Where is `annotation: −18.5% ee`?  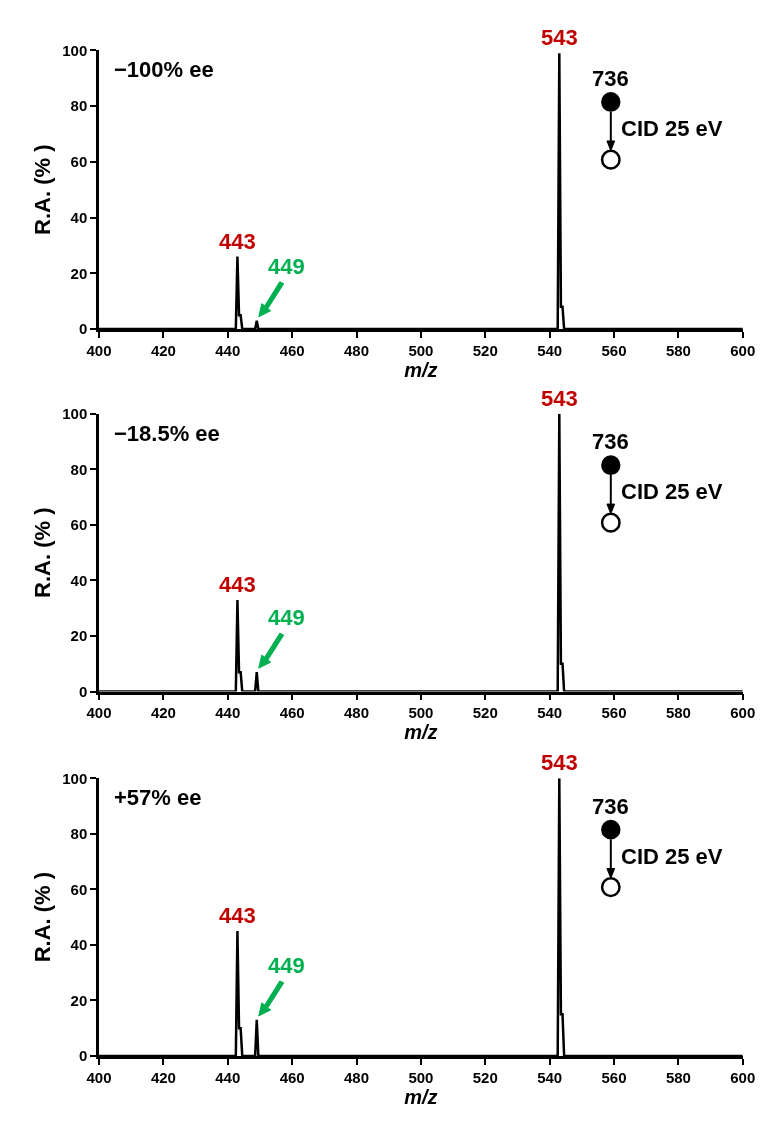
annotation: −18.5% ee is located at coordinates (167, 433).